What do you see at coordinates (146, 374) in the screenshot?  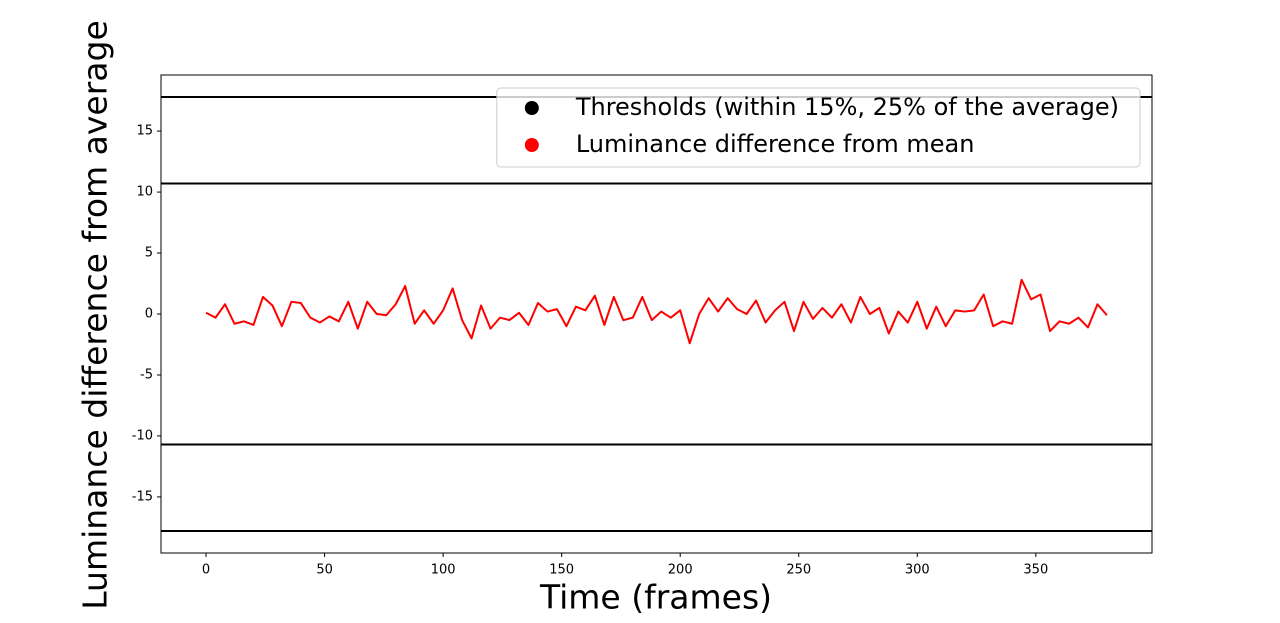 I see `y-tick-label: -5` at bounding box center [146, 374].